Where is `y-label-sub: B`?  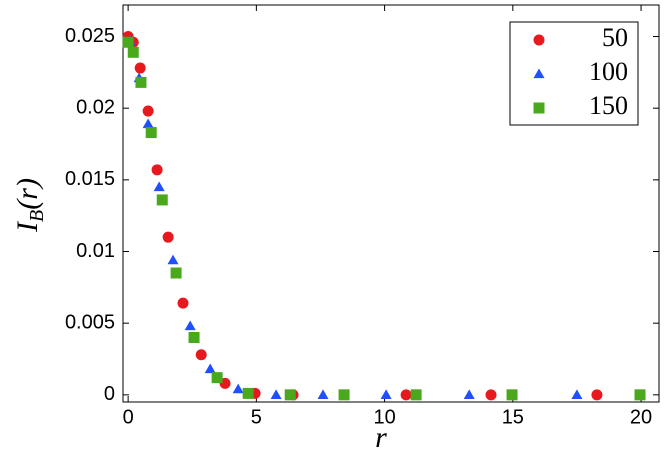 y-label-sub: B is located at coordinates (37, 216).